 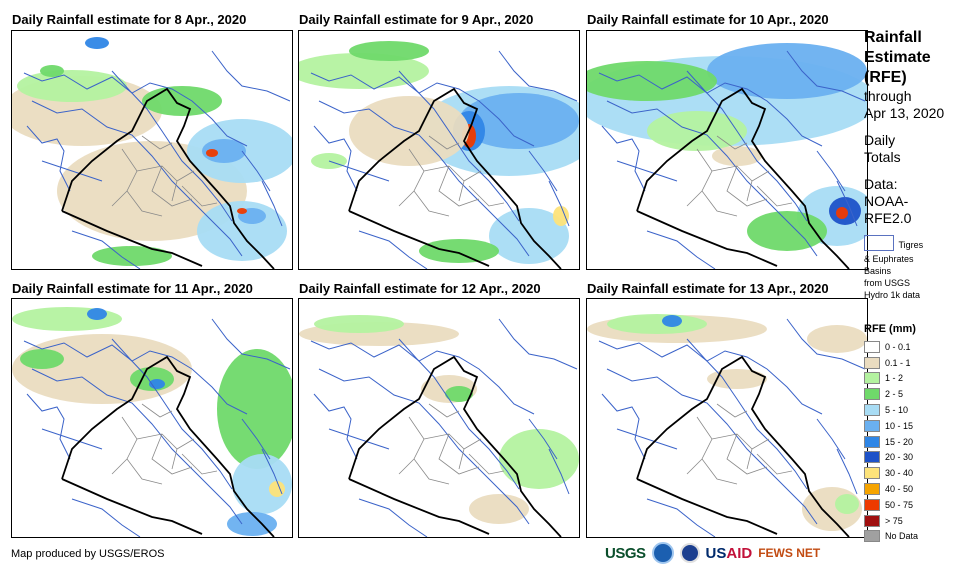 I want to click on noaa-logo, so click(x=662, y=553).